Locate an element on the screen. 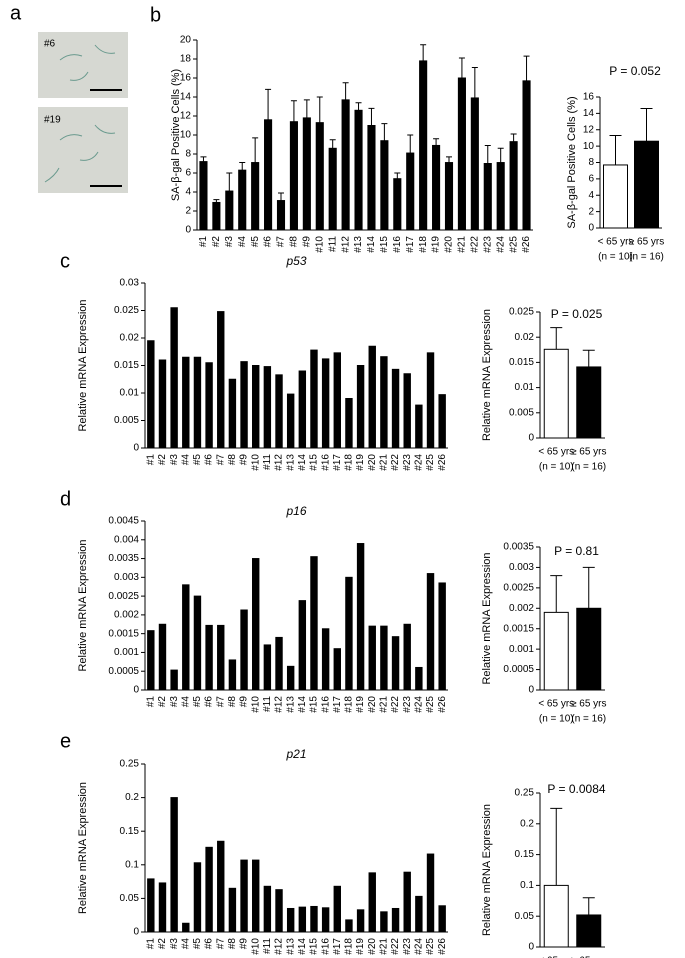 Image resolution: width=685 pixels, height=958 pixels. y-tick-label: 16 is located at coordinates (589, 97).